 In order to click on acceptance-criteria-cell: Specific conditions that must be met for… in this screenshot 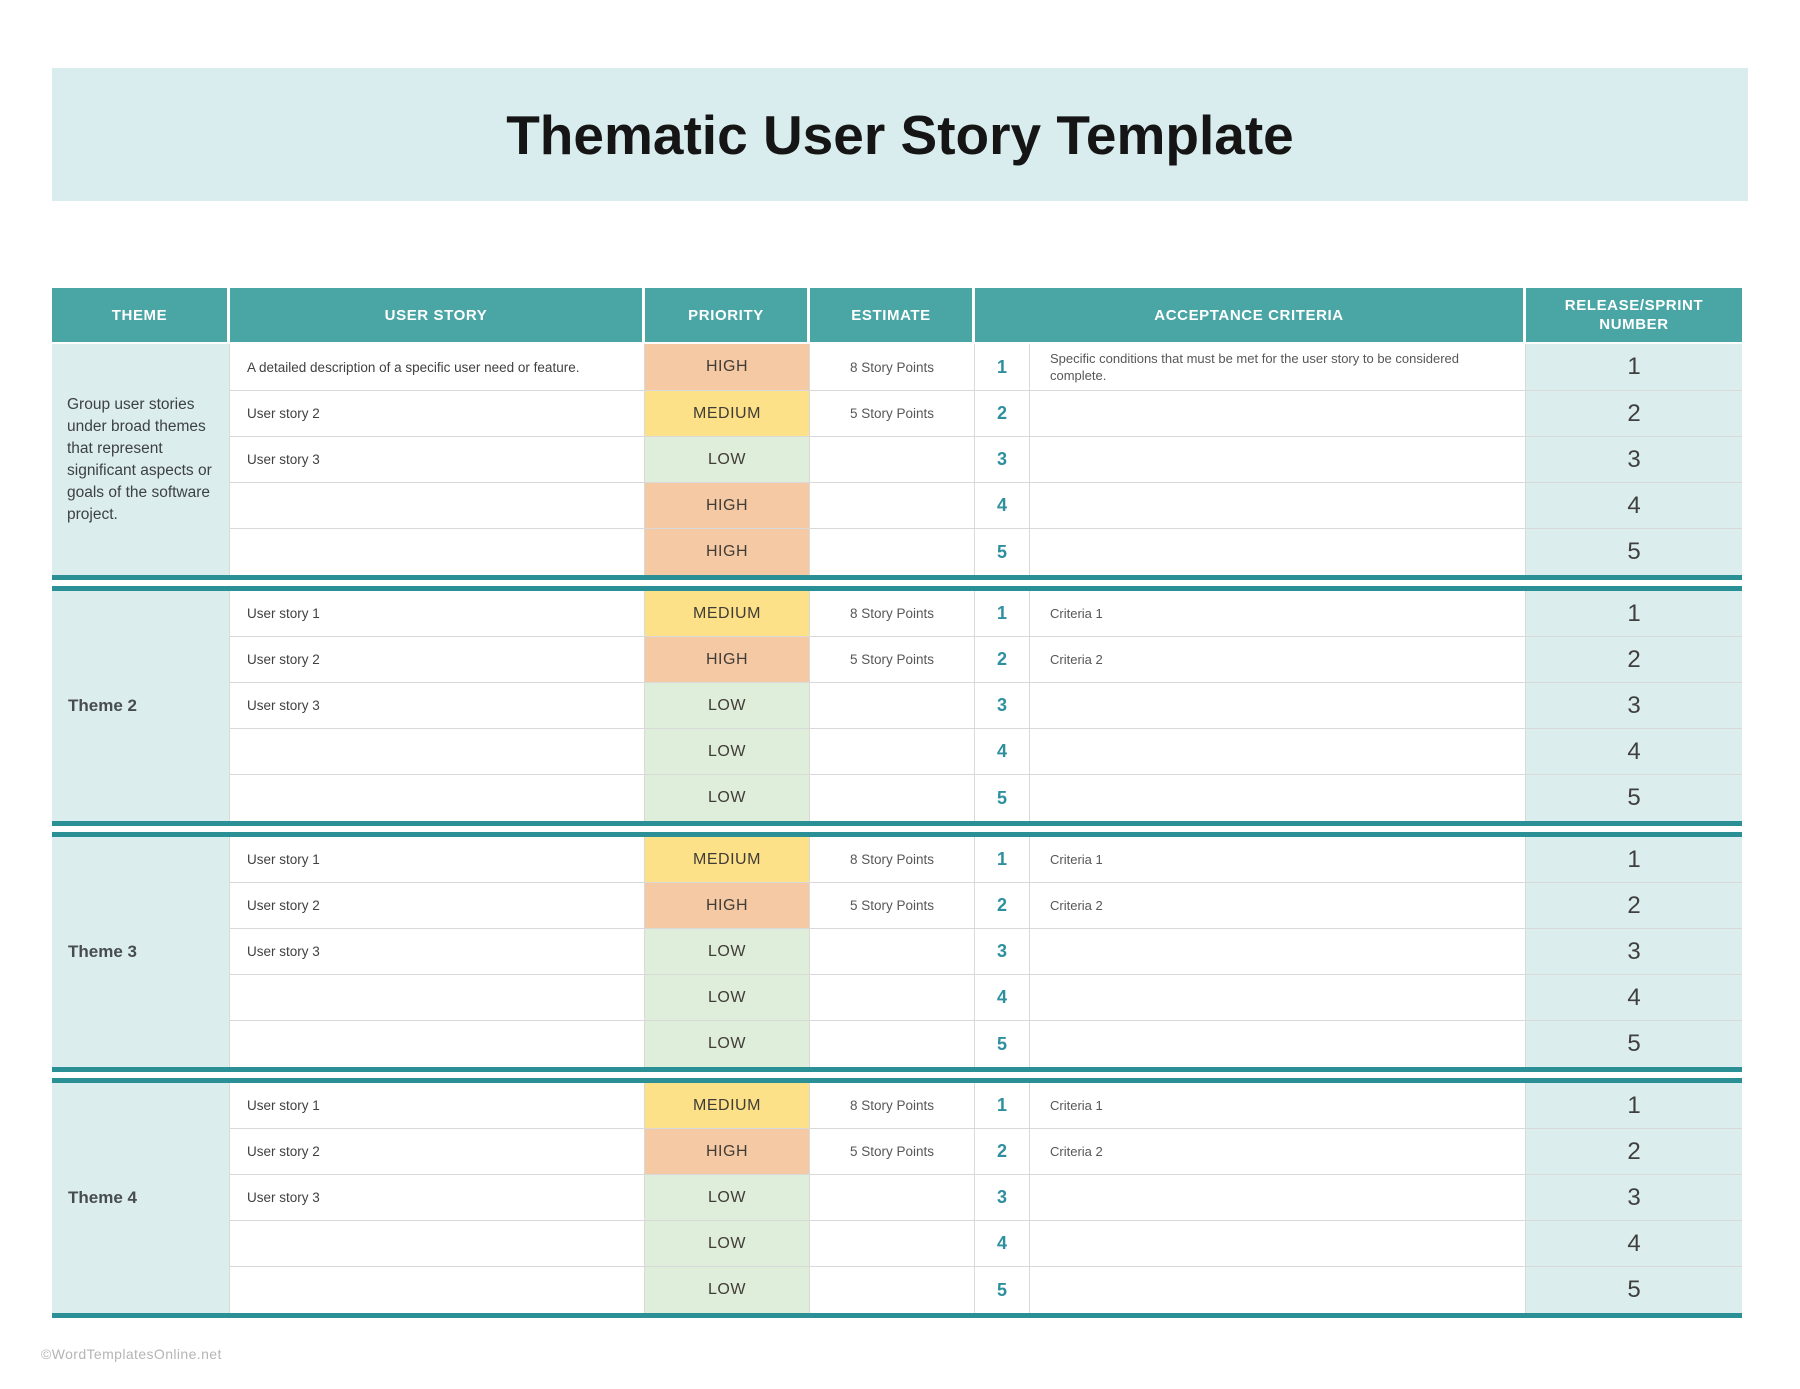, I will do `click(1278, 367)`.